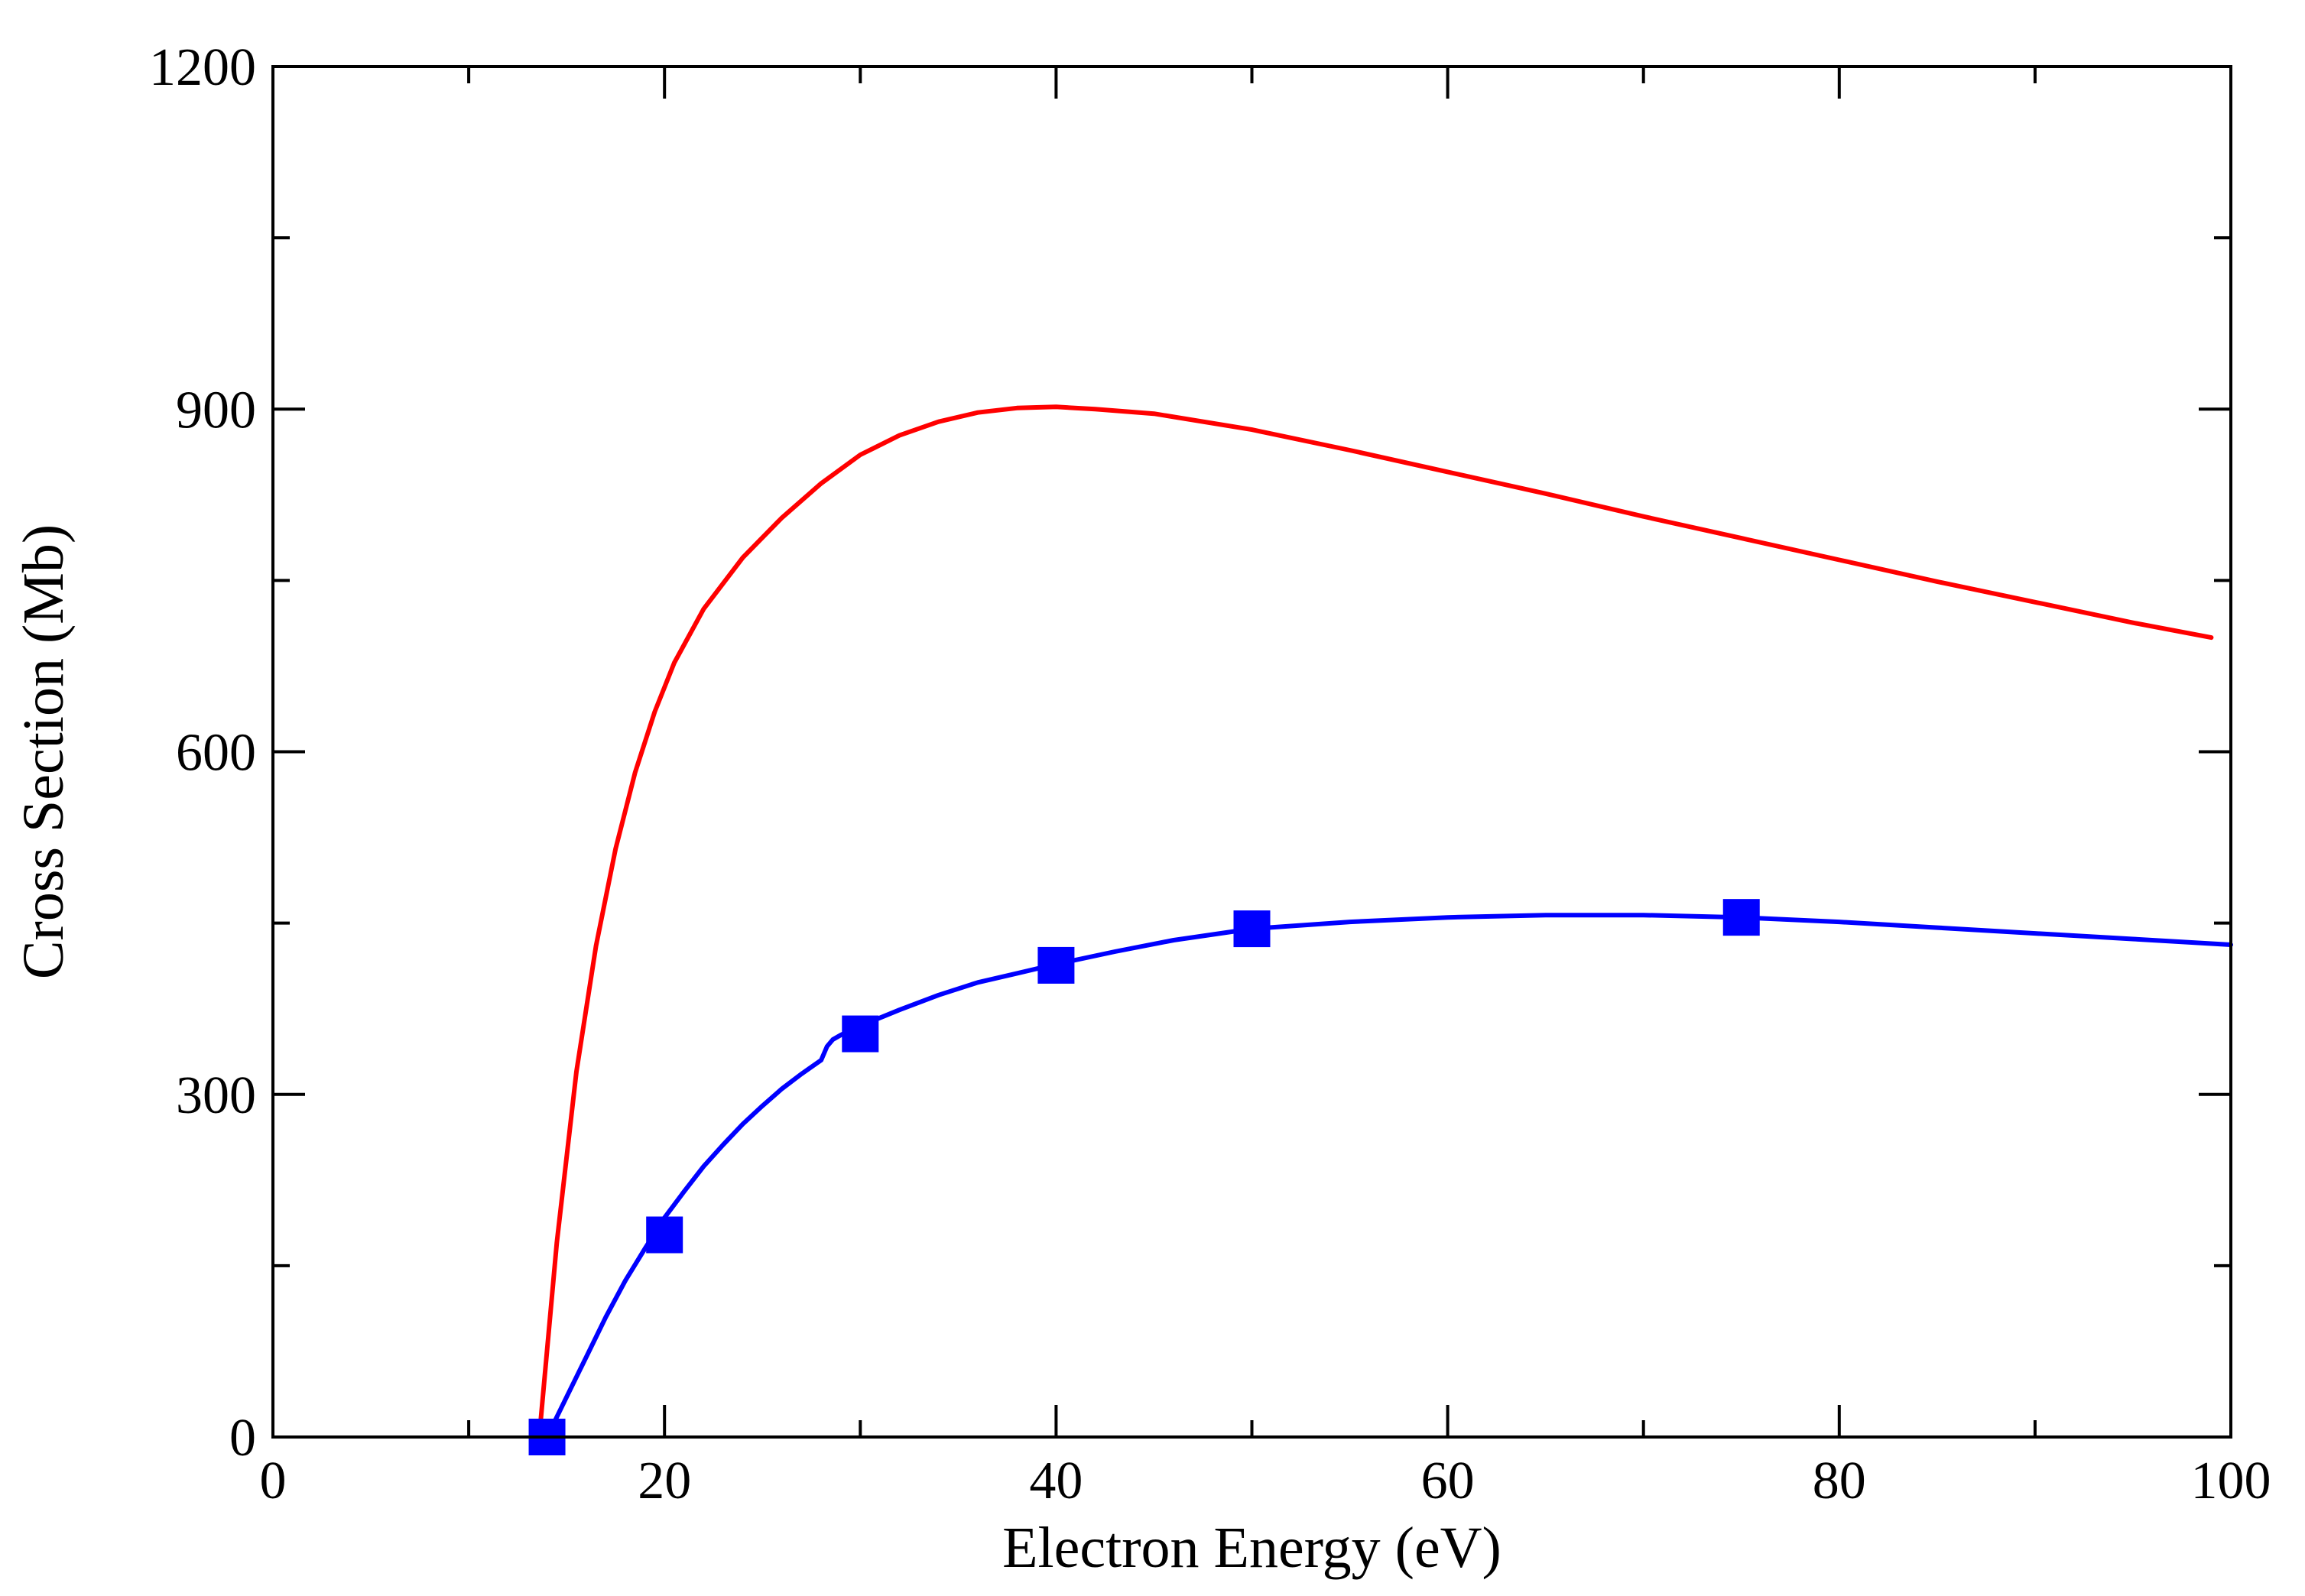  Describe the element at coordinates (273, 1481) in the screenshot. I see `x-tick-label: 0` at that location.